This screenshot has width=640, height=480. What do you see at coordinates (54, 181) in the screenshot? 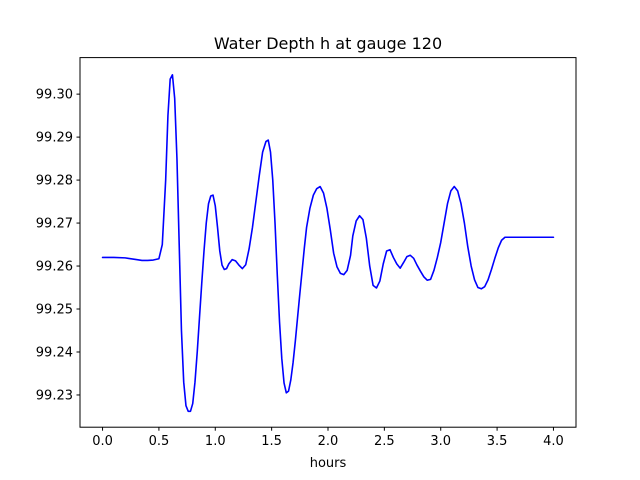
I see `y-tick-label: 99.28` at bounding box center [54, 181].